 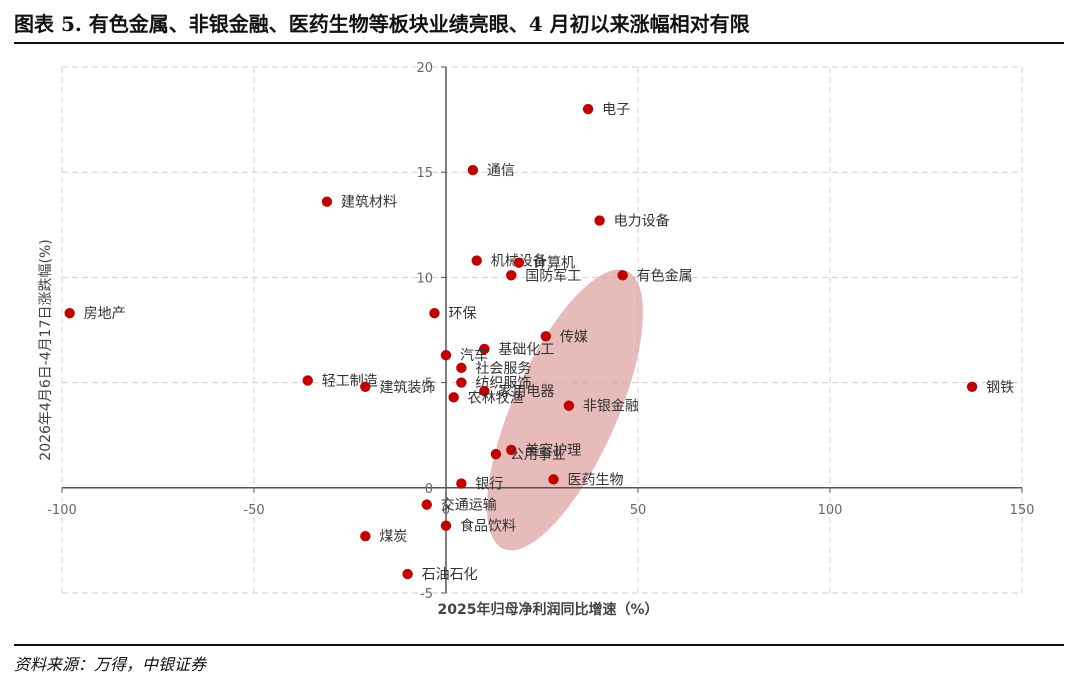 I want to click on data-label: 农林牧渔, so click(x=496, y=398).